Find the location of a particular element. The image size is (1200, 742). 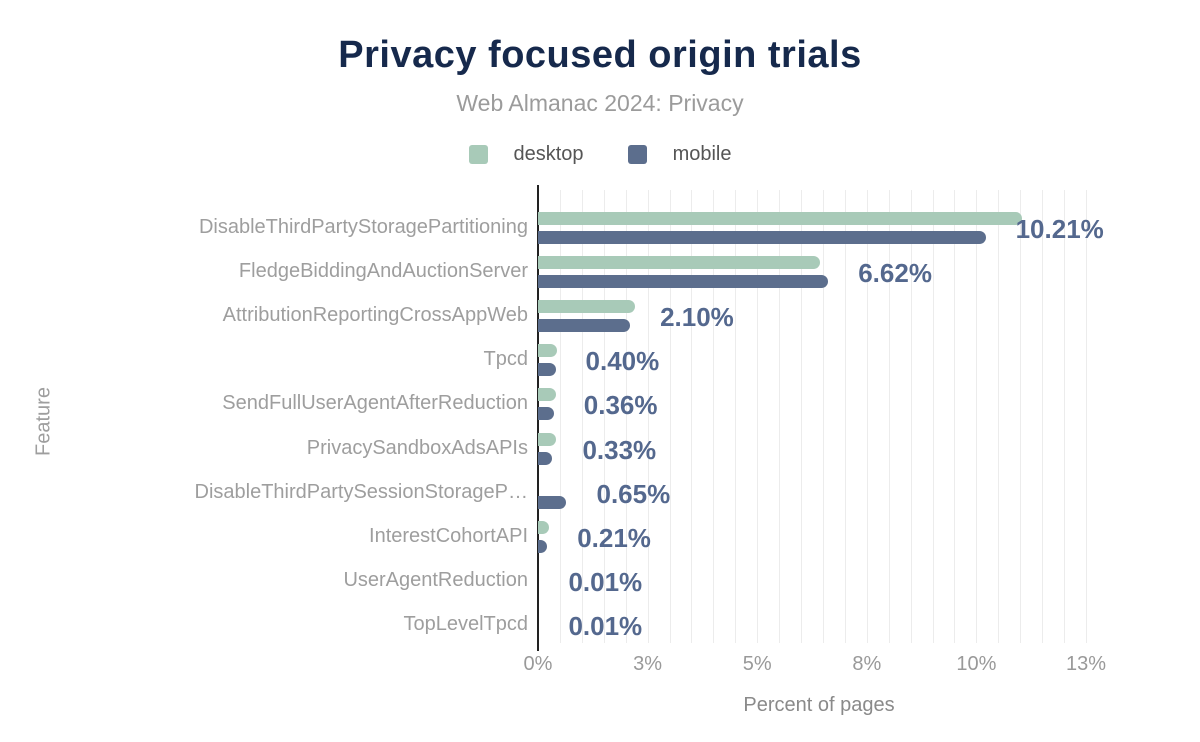

value-label: 2.10% is located at coordinates (697, 317).